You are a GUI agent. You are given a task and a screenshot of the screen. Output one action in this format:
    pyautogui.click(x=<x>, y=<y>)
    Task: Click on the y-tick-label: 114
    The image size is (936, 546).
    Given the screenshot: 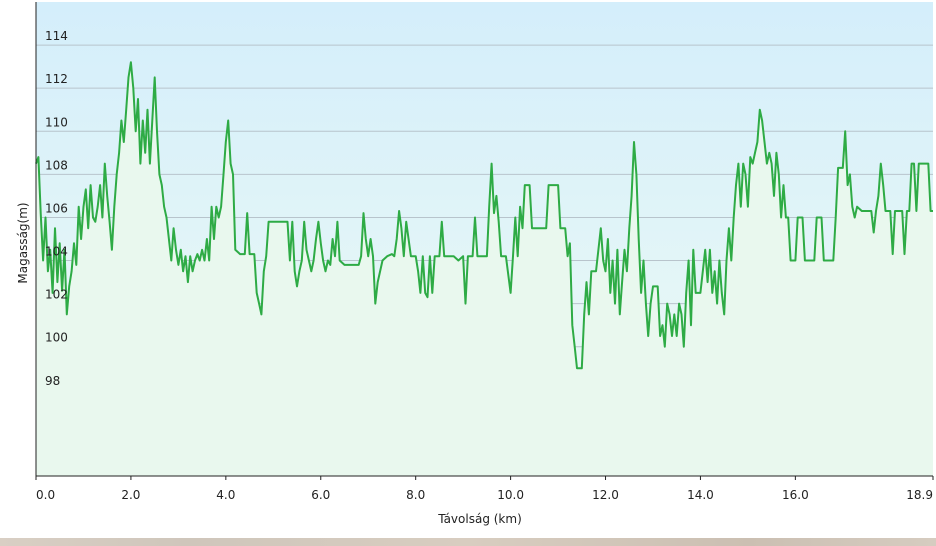 What is the action you would take?
    pyautogui.click(x=56, y=36)
    